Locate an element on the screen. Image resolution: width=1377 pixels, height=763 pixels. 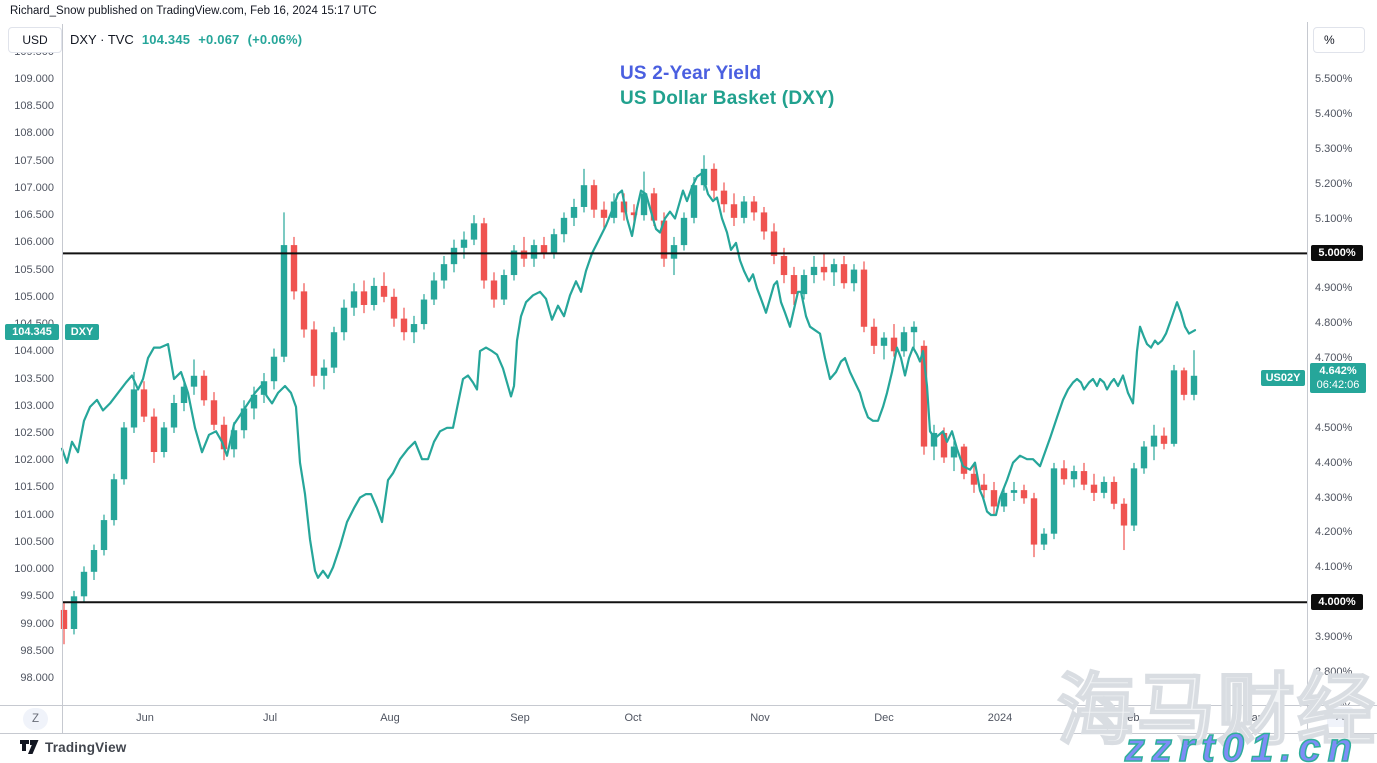
percent-tick: 3.900% is located at coordinates (1334, 637).